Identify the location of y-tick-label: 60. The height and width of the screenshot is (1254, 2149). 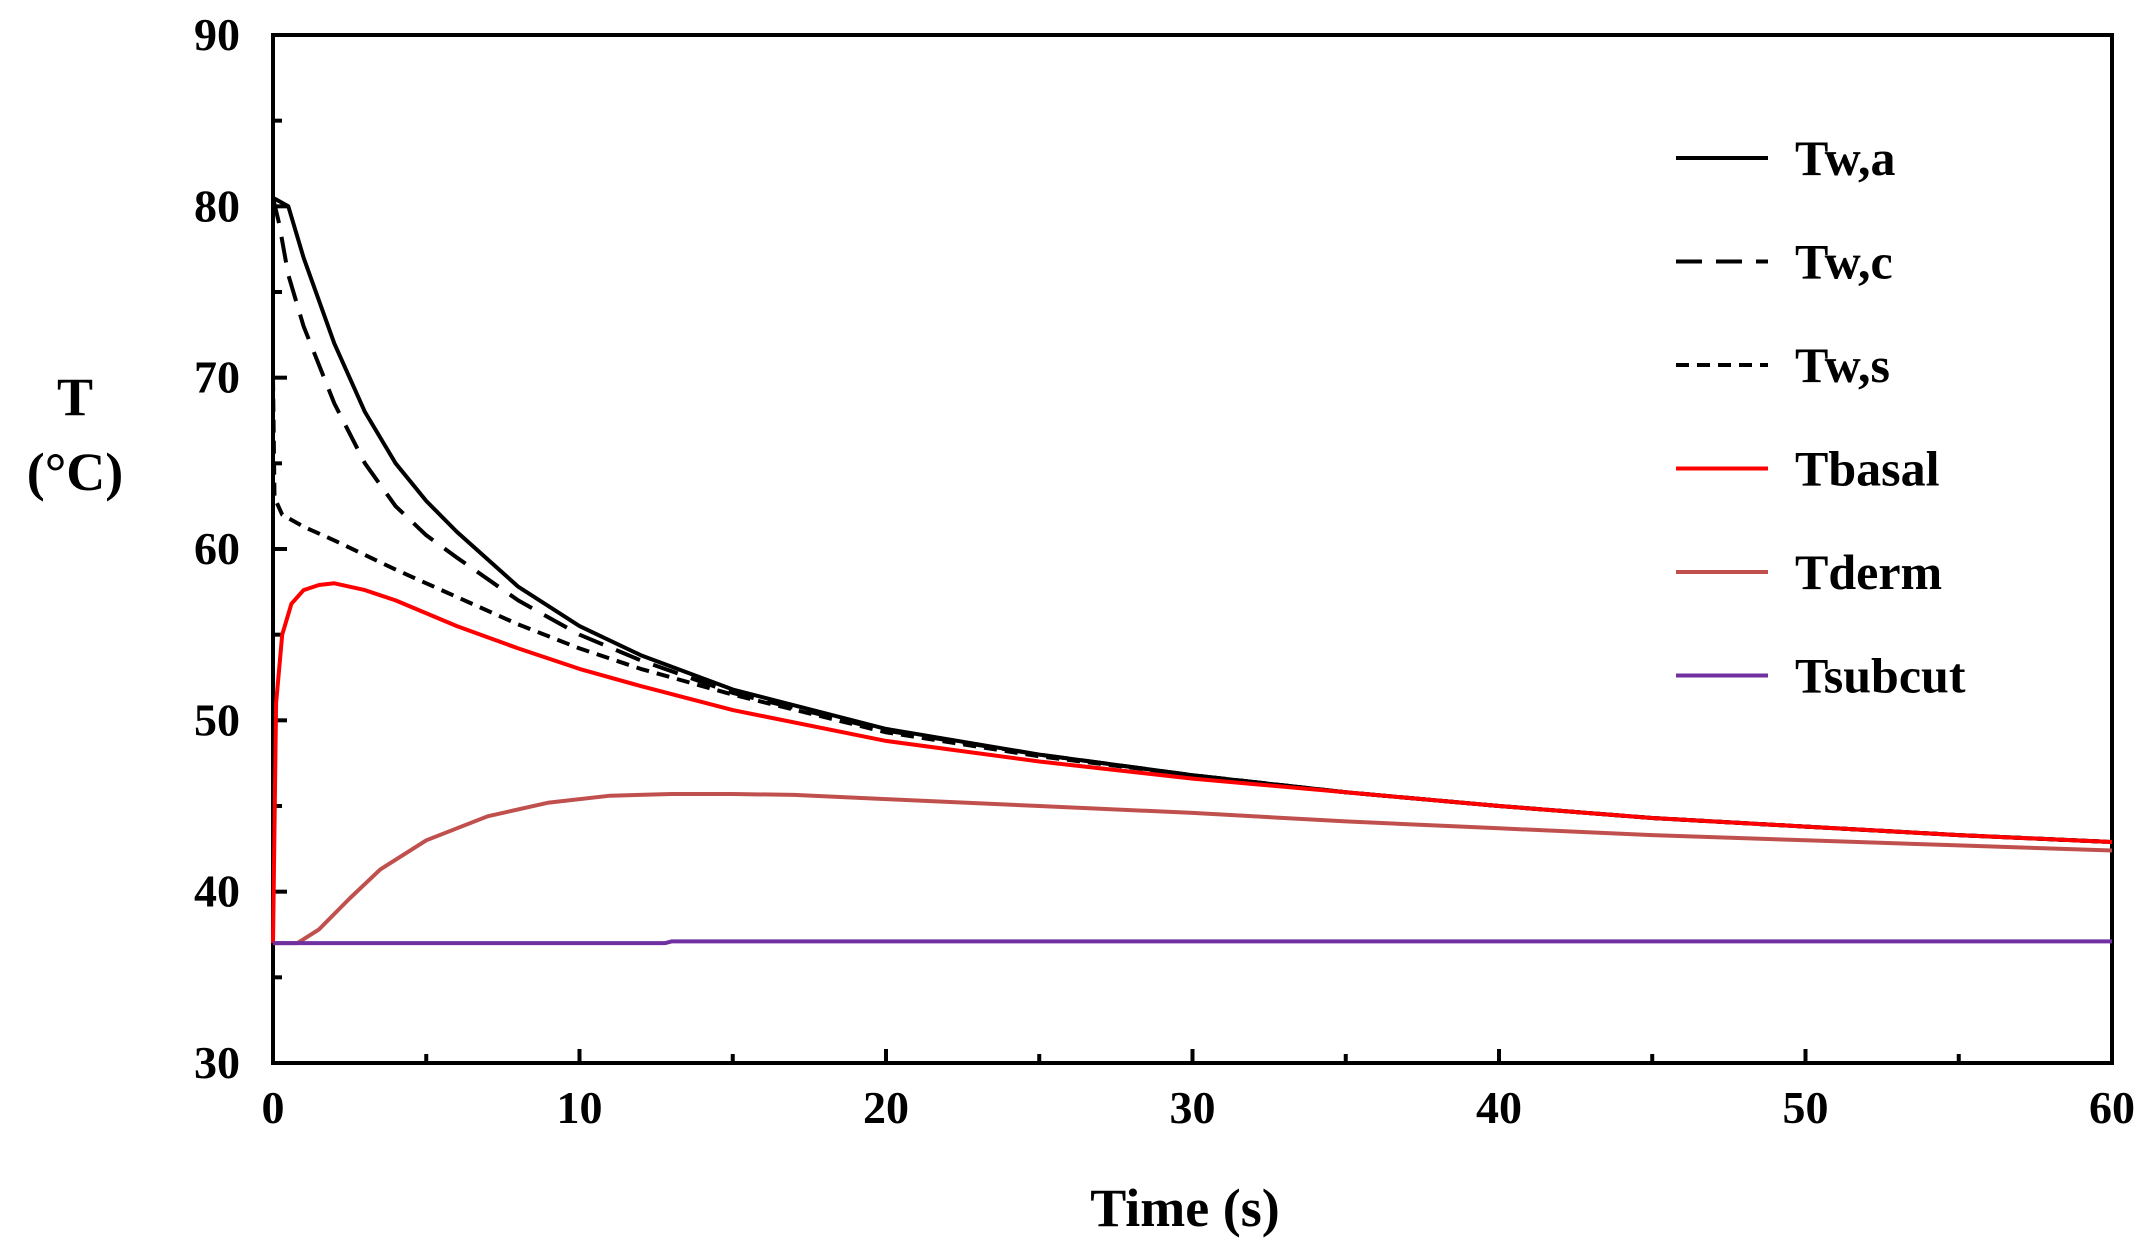
(217, 548).